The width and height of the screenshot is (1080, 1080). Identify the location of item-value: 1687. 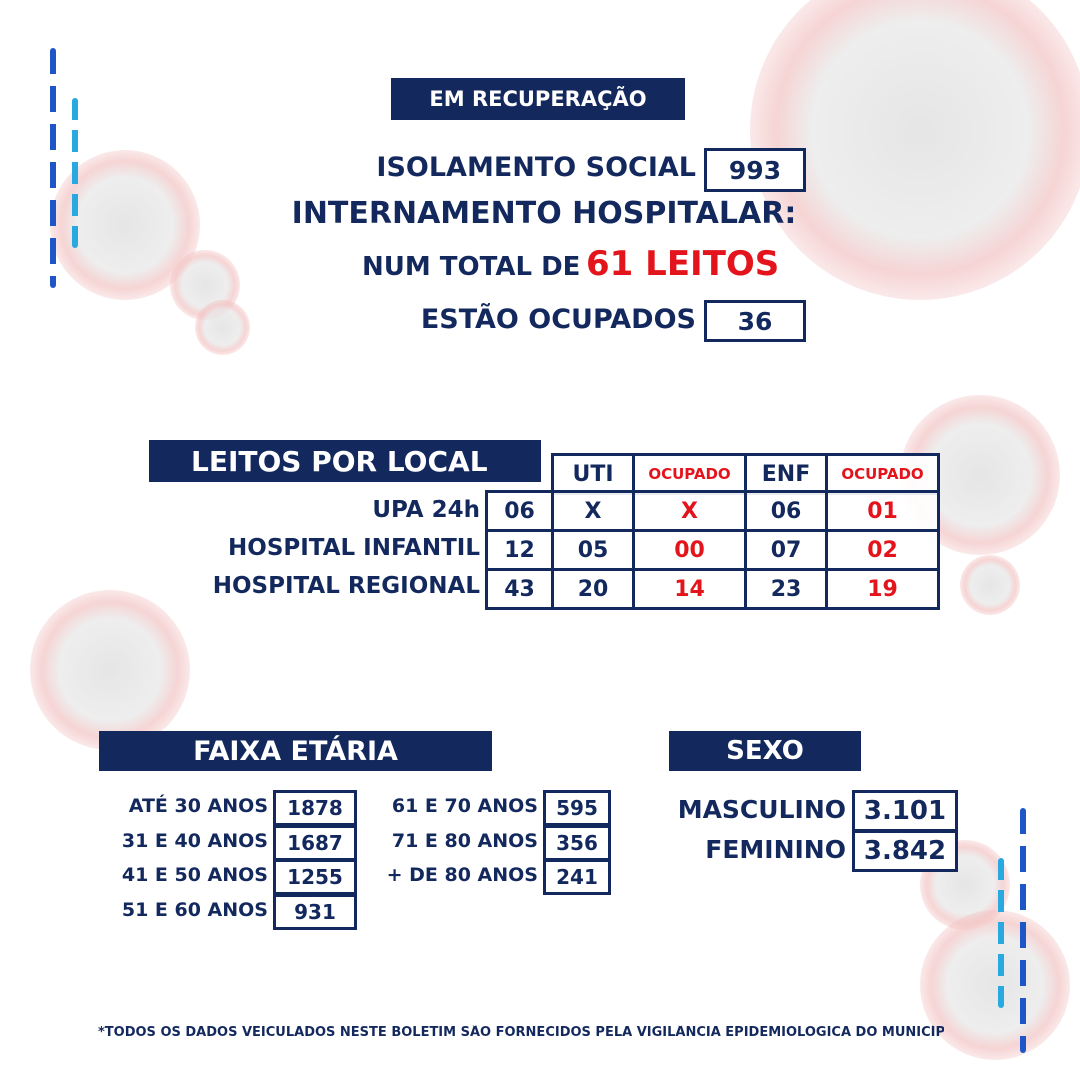
(315, 842).